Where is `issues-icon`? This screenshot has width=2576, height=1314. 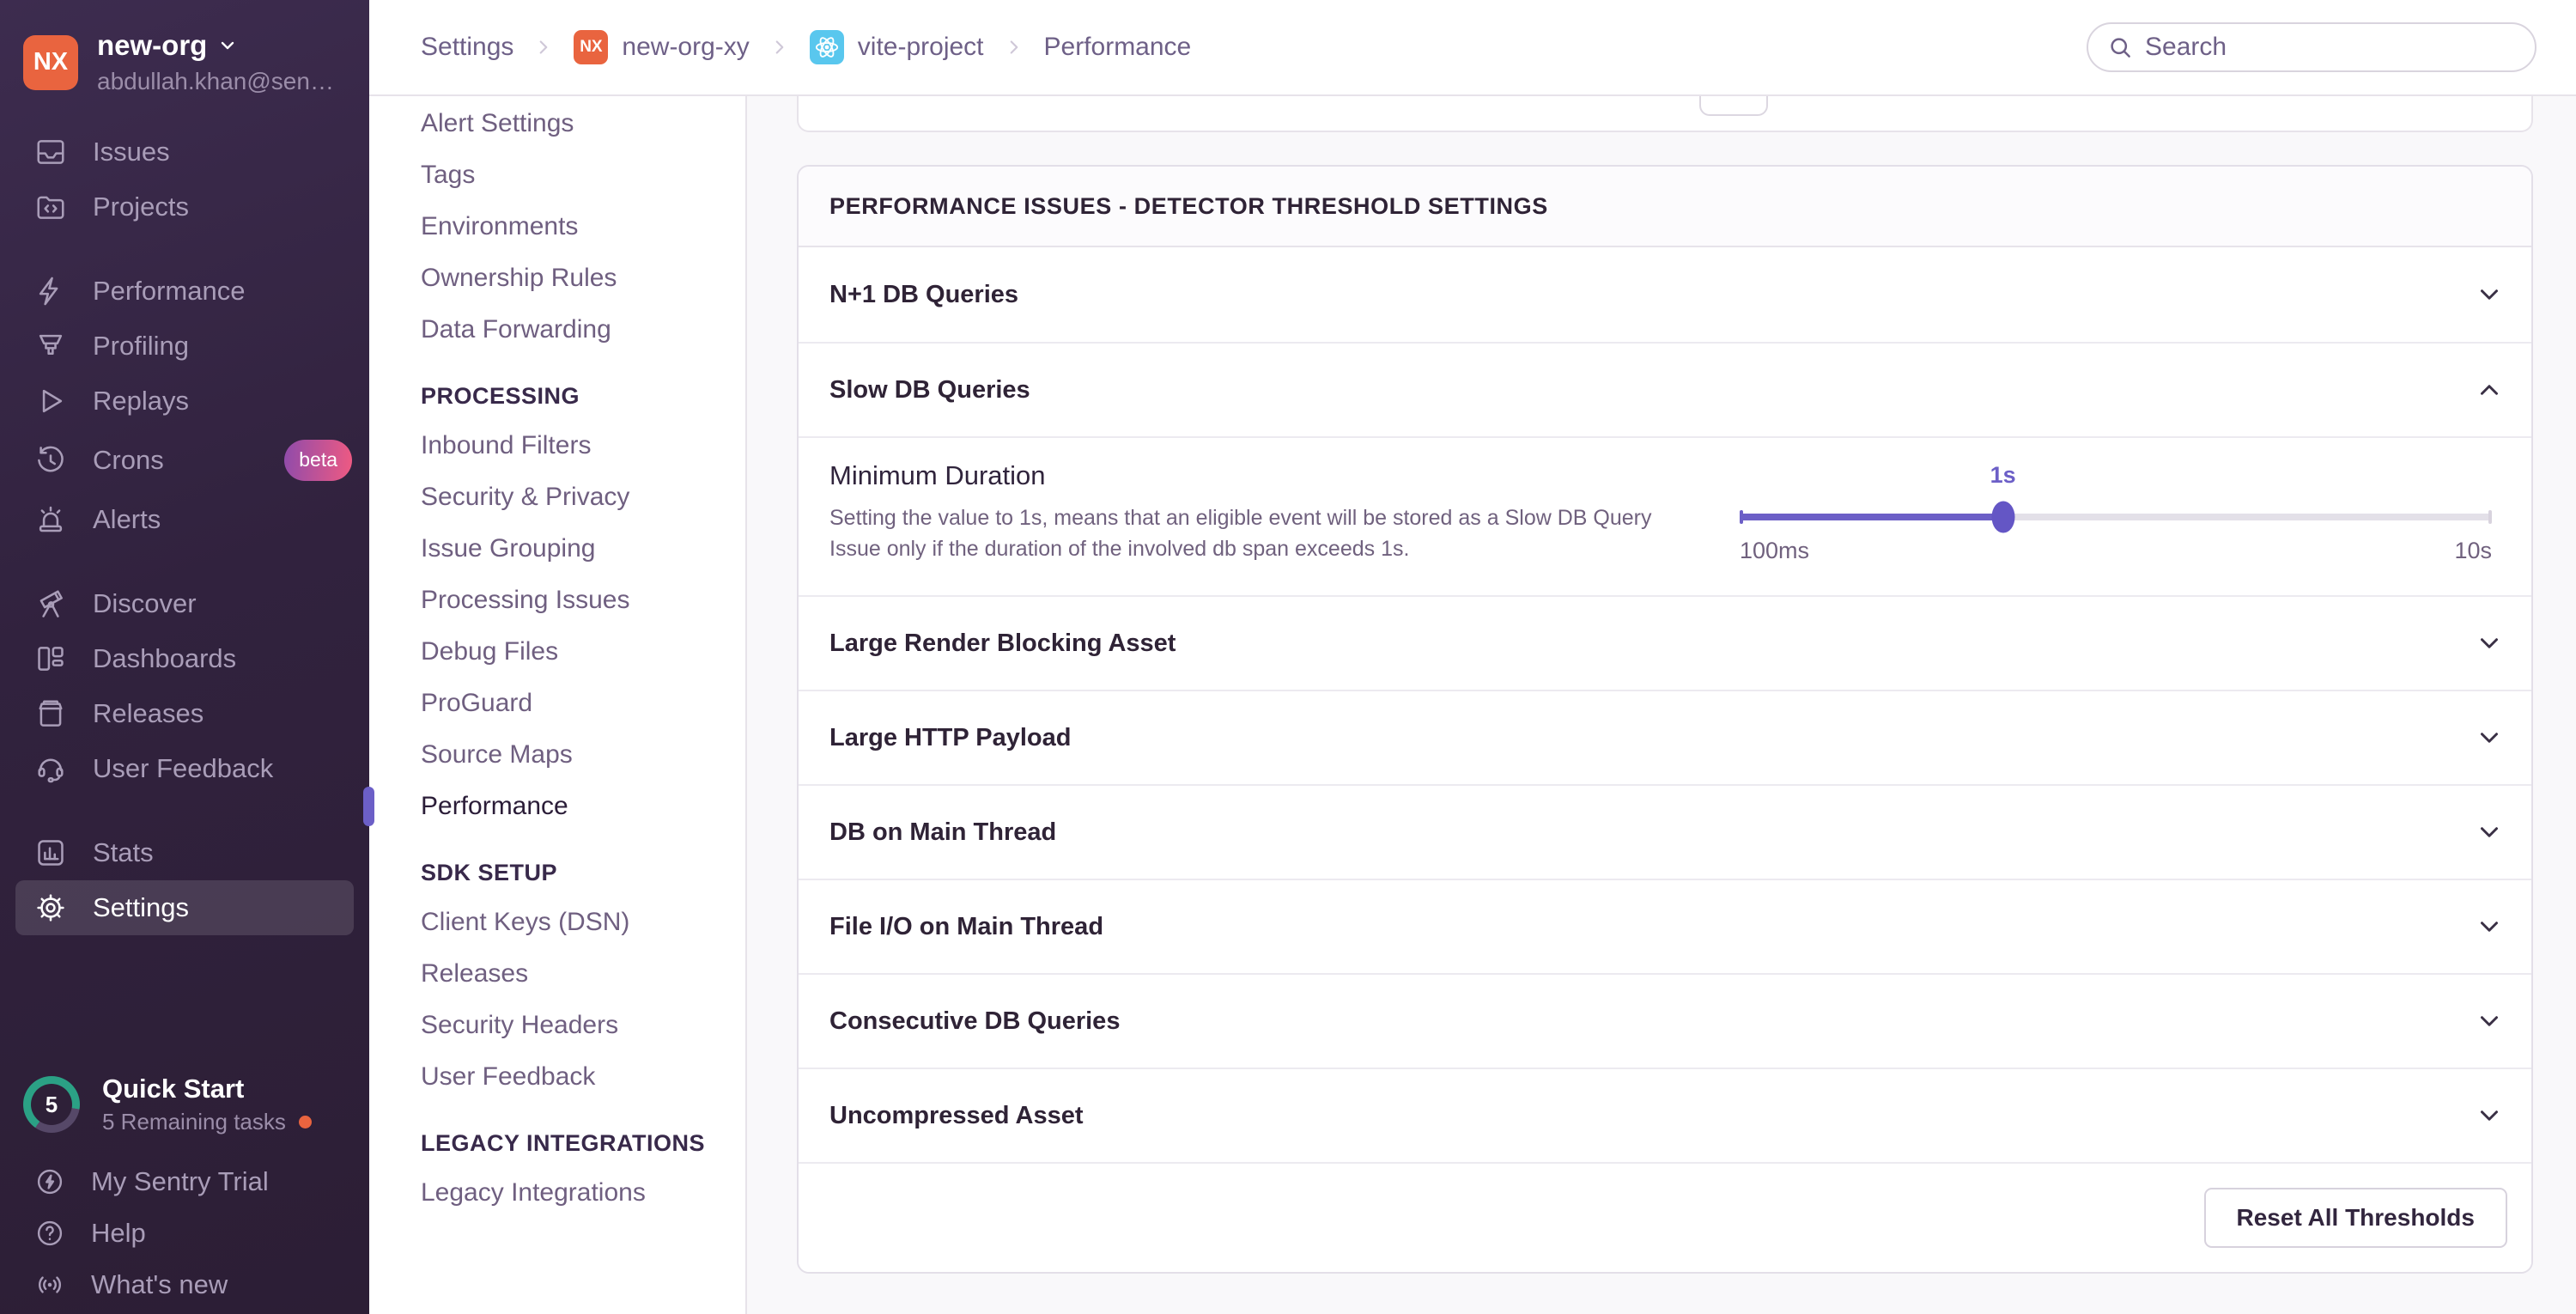 issues-icon is located at coordinates (50, 152).